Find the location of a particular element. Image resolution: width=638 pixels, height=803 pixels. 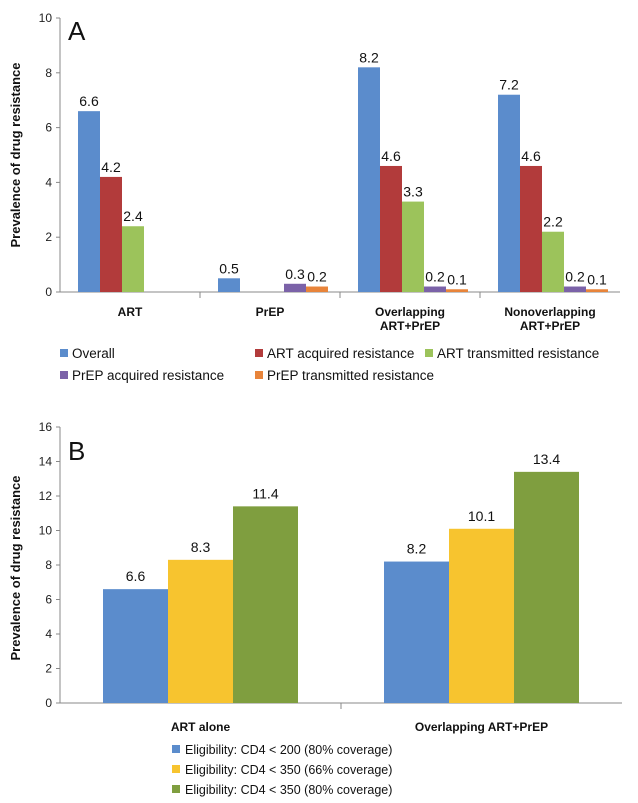

data-label: 10.1 is located at coordinates (481, 516).